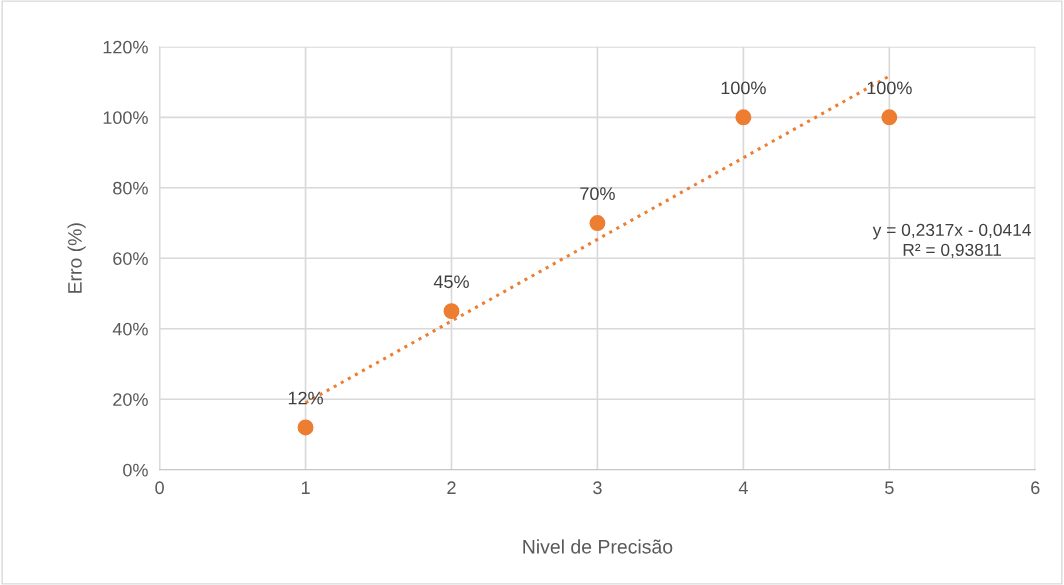 The image size is (1064, 585). Describe the element at coordinates (743, 487) in the screenshot. I see `x-tick-label: 4` at that location.